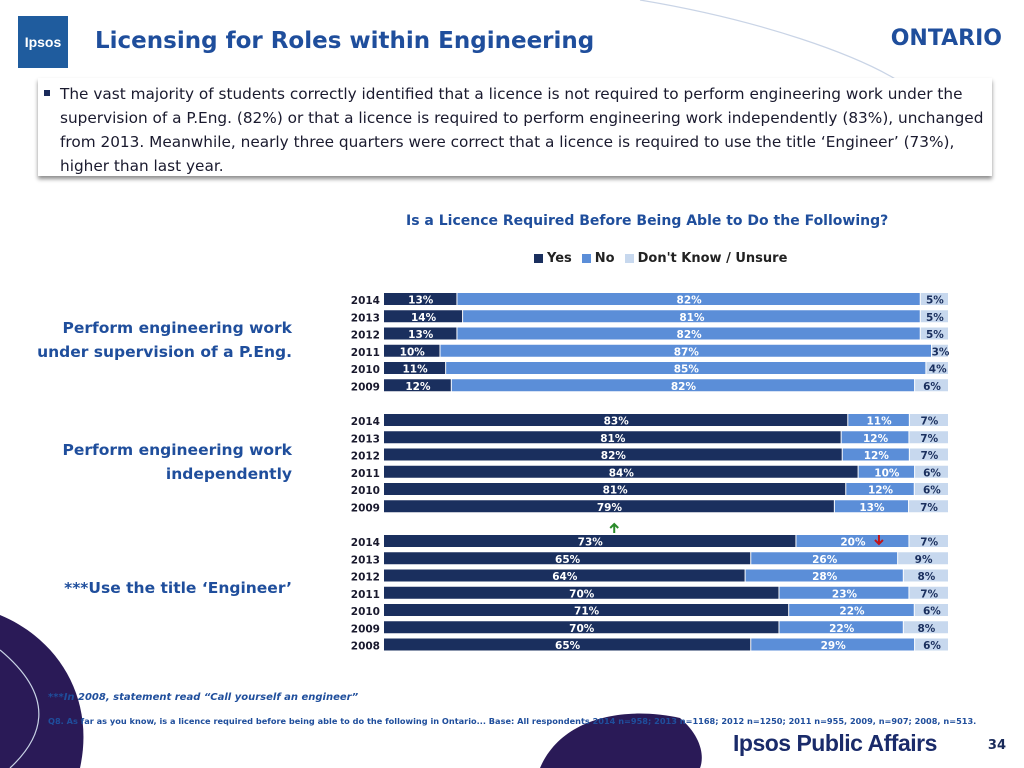  I want to click on legend-item-unsure: Don't Know / Unsure, so click(706, 258).